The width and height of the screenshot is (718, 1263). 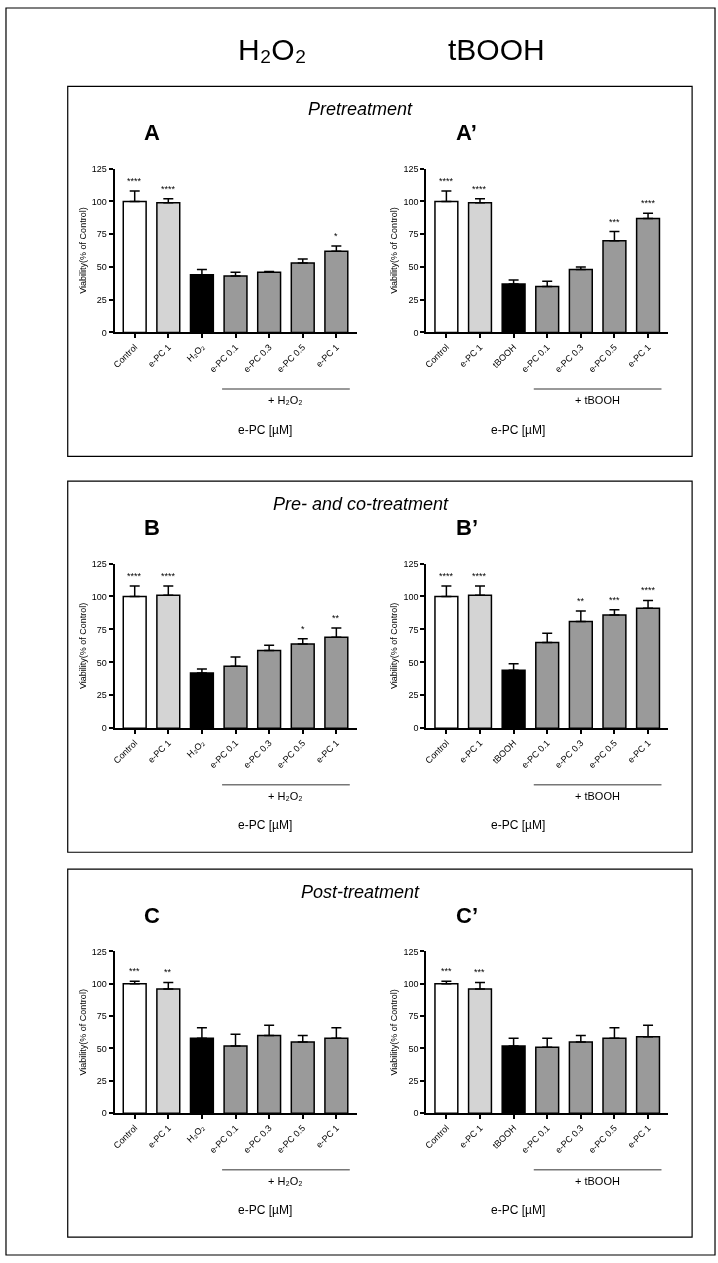 What do you see at coordinates (467, 527) in the screenshot?
I see `chart-title: B’` at bounding box center [467, 527].